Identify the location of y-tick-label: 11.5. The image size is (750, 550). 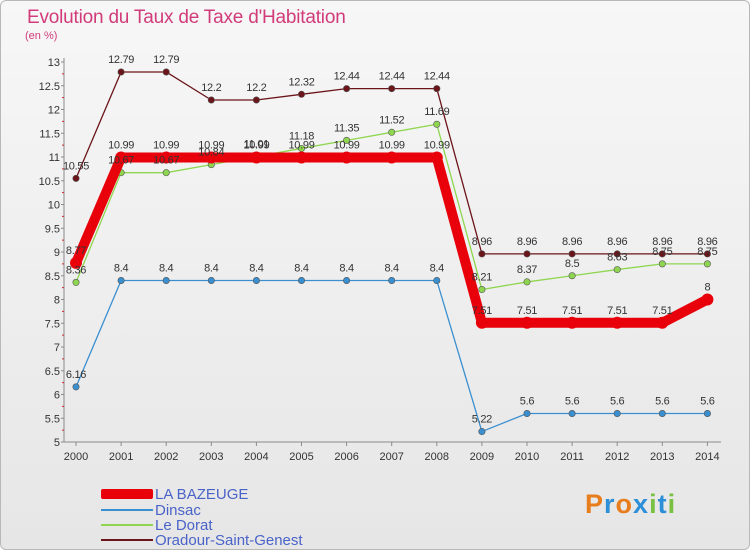
(49, 134).